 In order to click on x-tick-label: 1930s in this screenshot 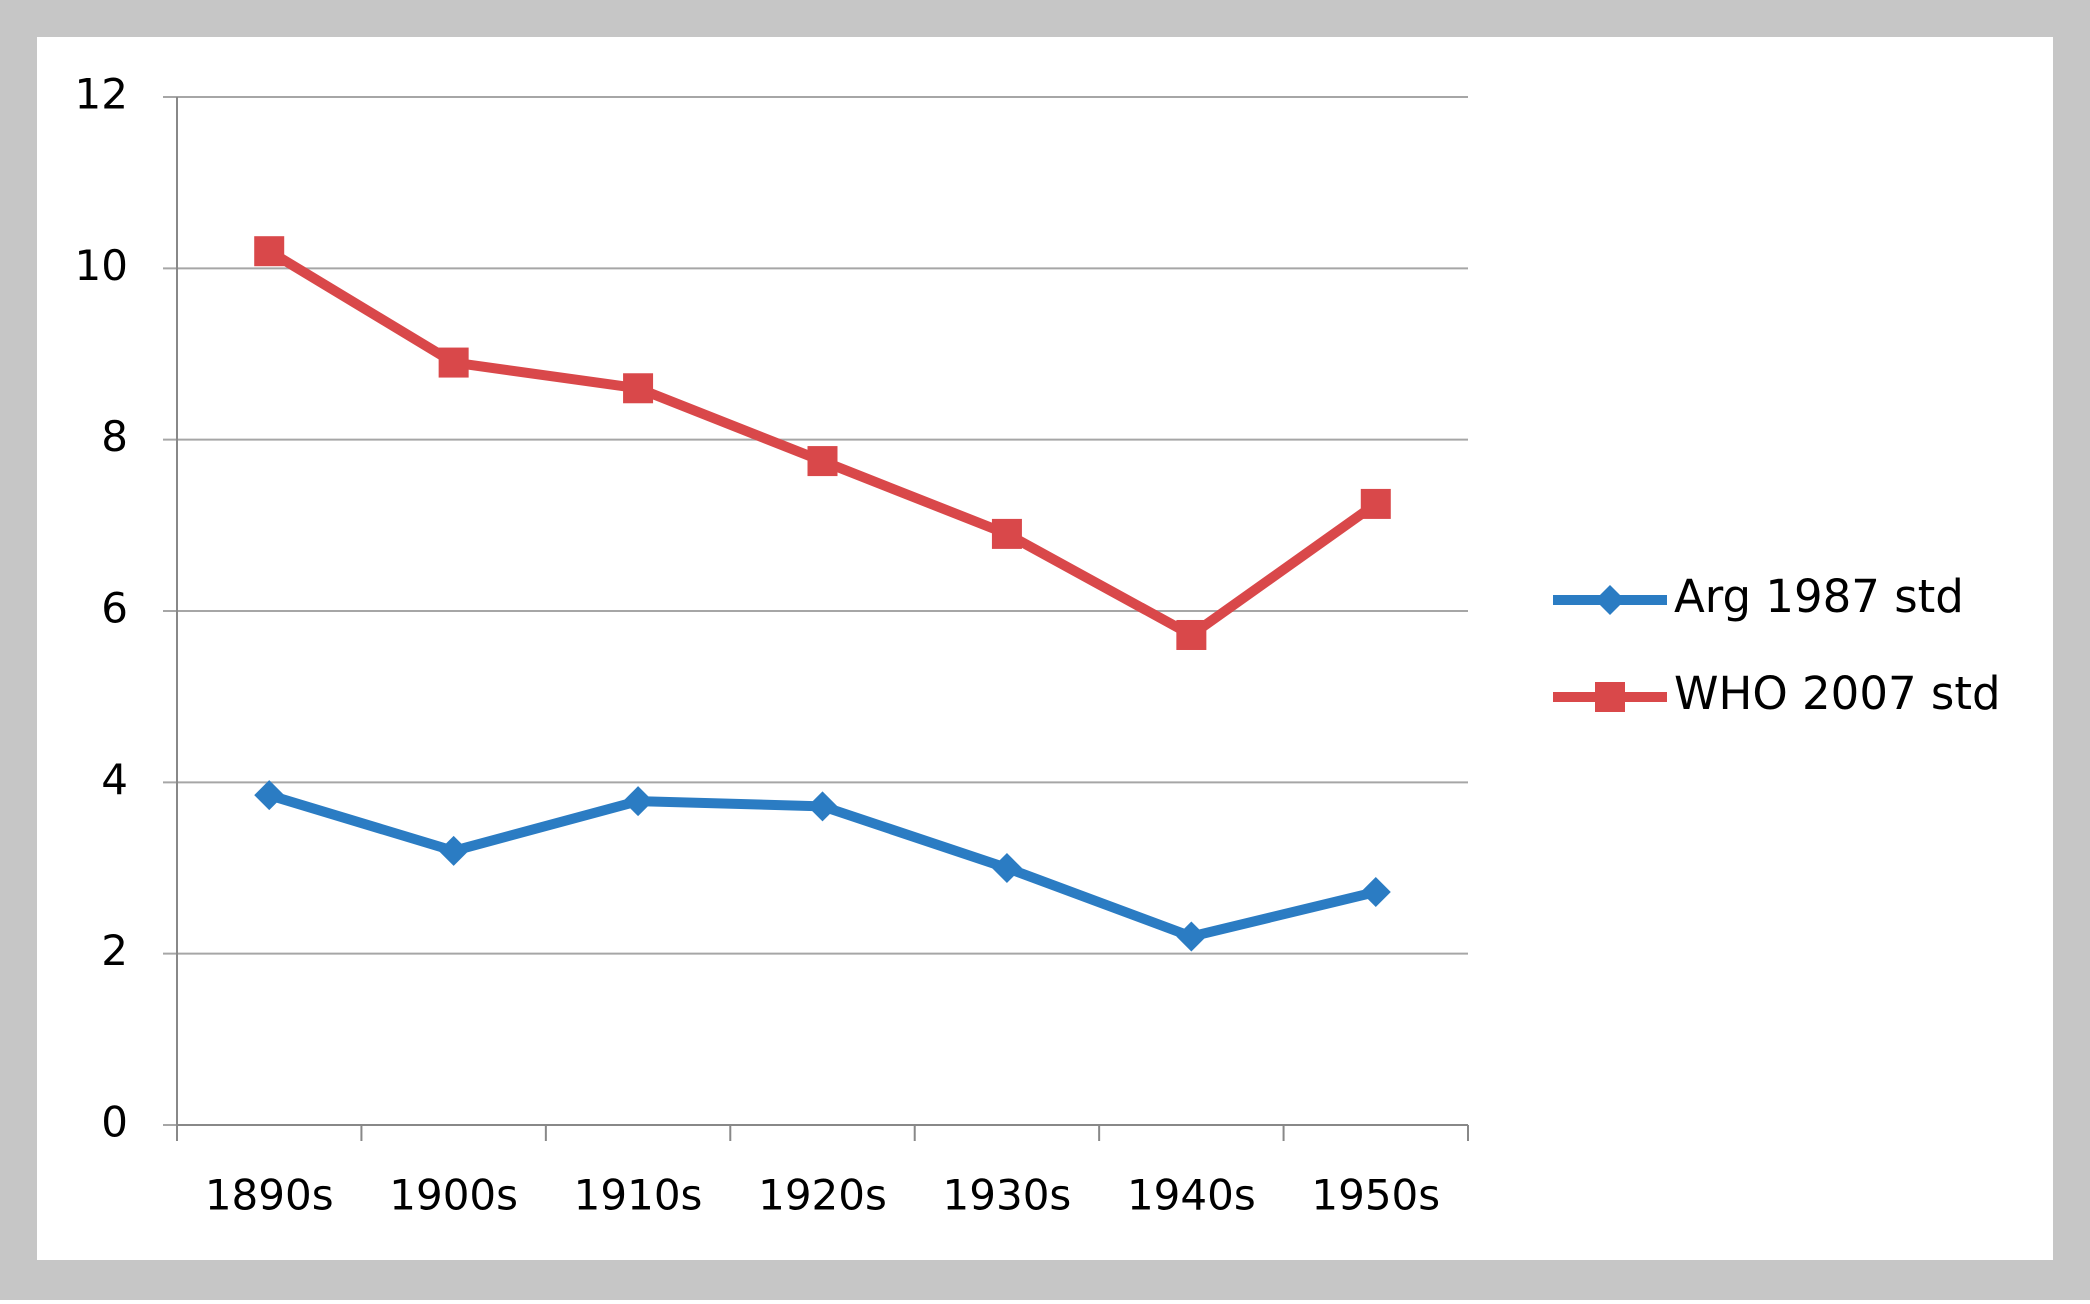, I will do `click(1007, 1195)`.